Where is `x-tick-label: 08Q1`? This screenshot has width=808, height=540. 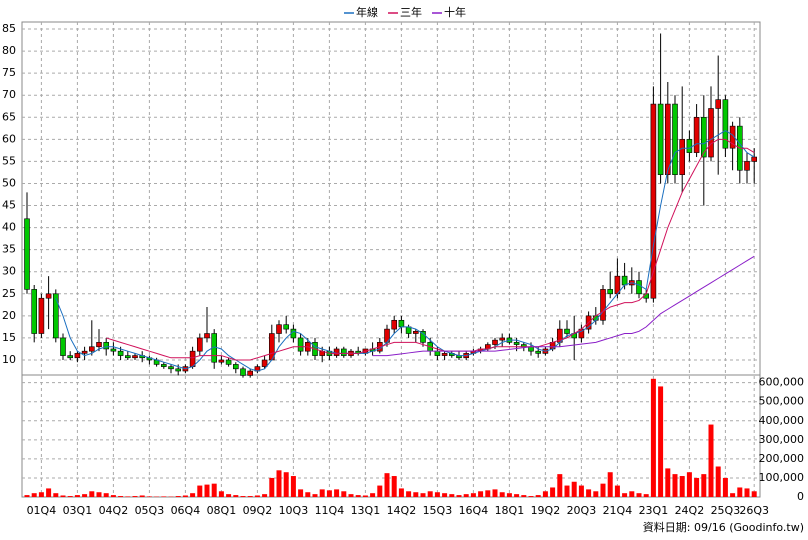
x-tick-label: 08Q1 is located at coordinates (222, 510).